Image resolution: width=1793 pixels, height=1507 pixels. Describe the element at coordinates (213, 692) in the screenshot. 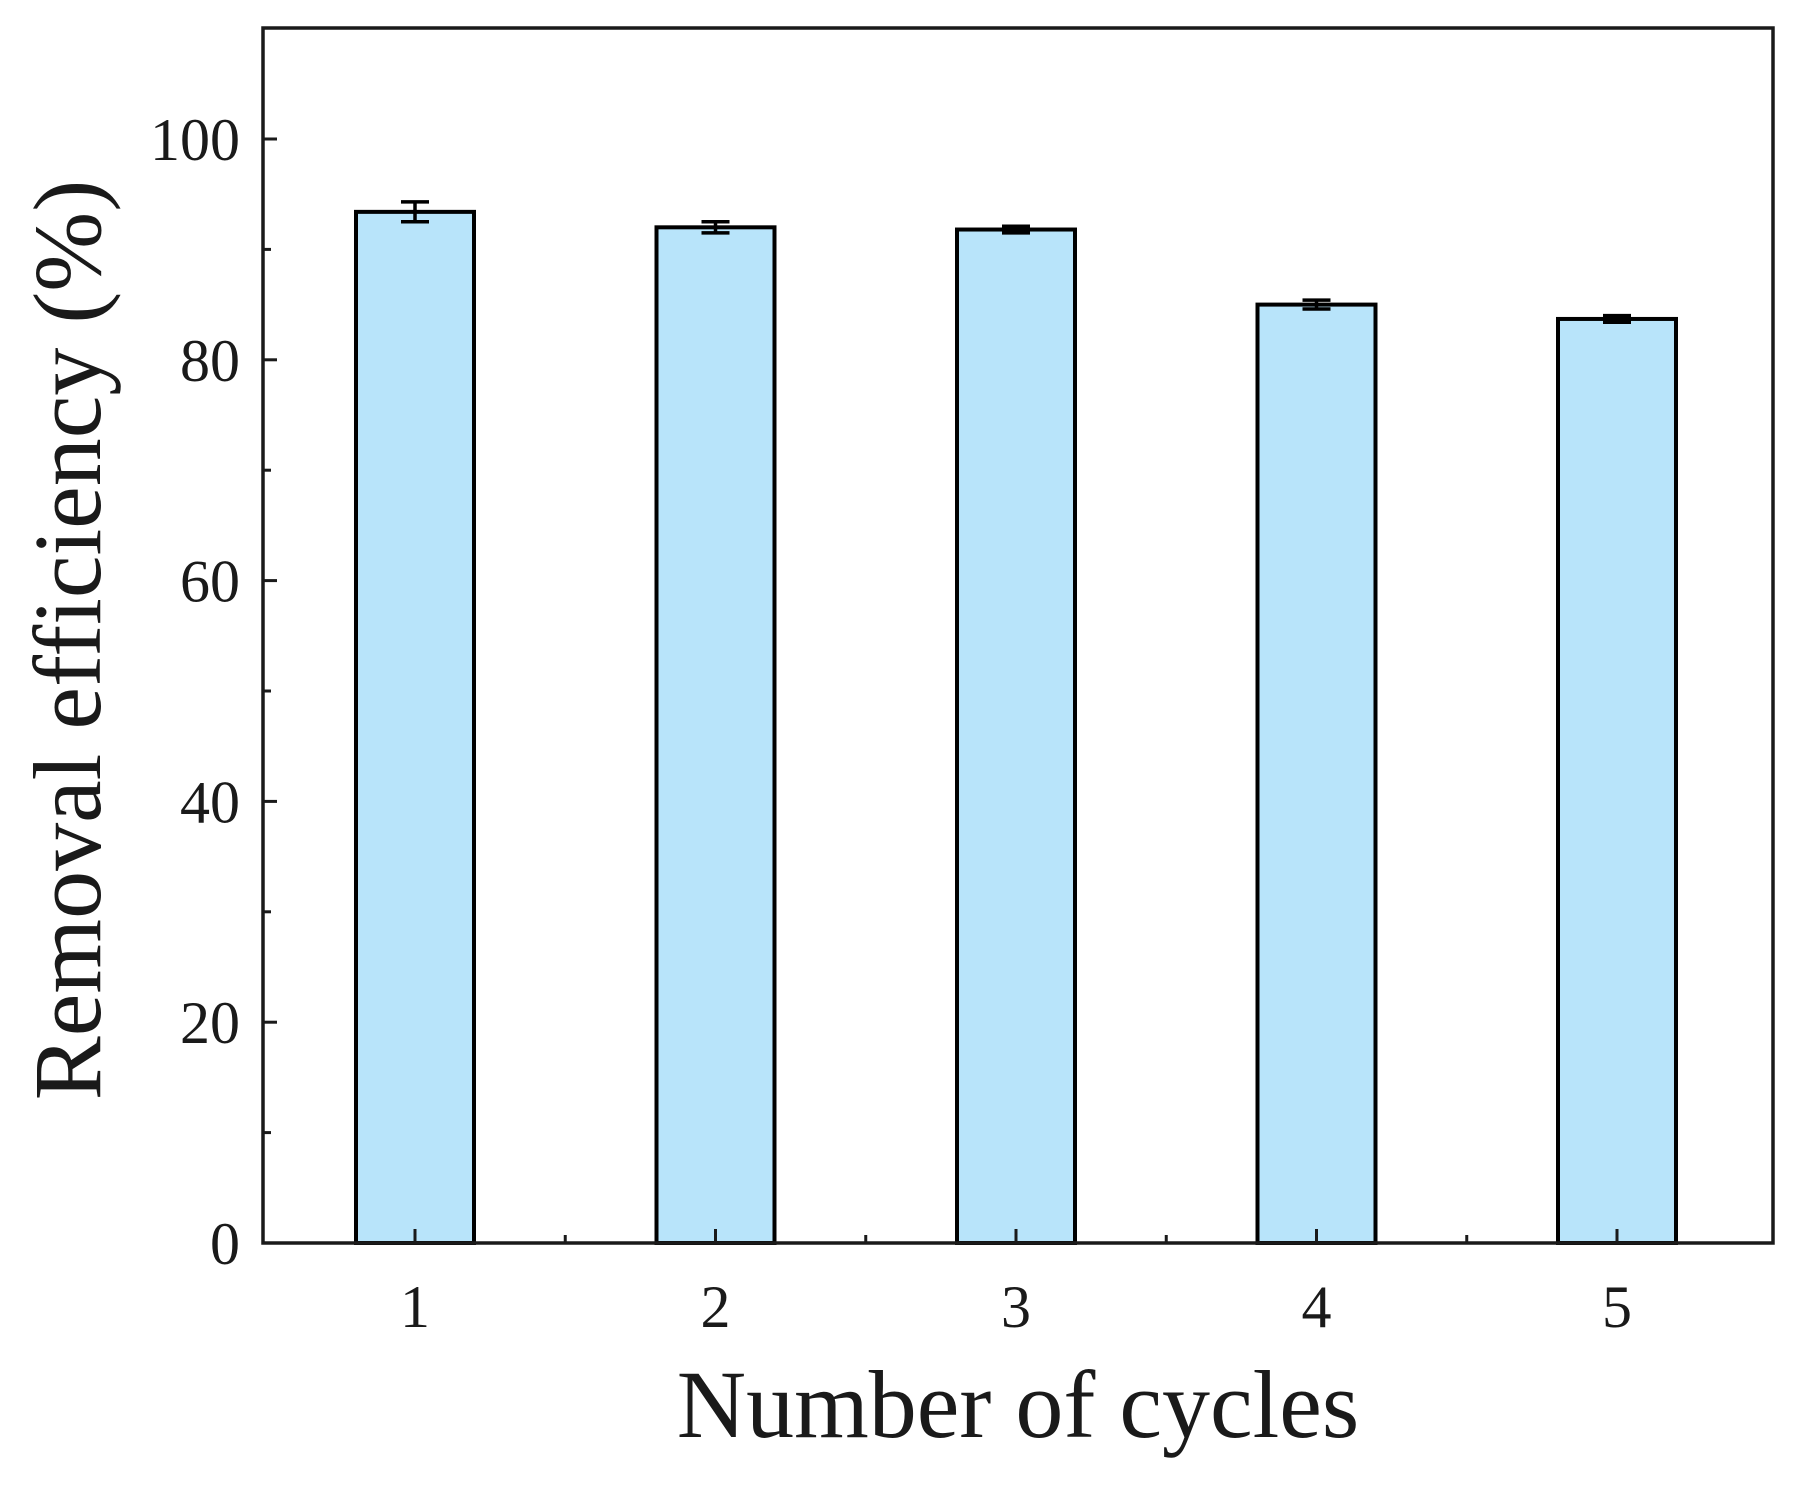

I see `y-axis-ticks: 0 20 40 60 80 100` at that location.